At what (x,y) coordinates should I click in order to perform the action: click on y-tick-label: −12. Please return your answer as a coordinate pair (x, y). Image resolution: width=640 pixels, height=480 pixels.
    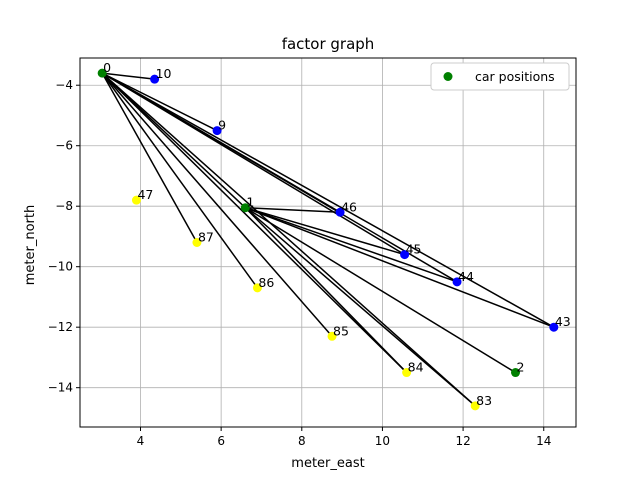
    Looking at the image, I should click on (60, 327).